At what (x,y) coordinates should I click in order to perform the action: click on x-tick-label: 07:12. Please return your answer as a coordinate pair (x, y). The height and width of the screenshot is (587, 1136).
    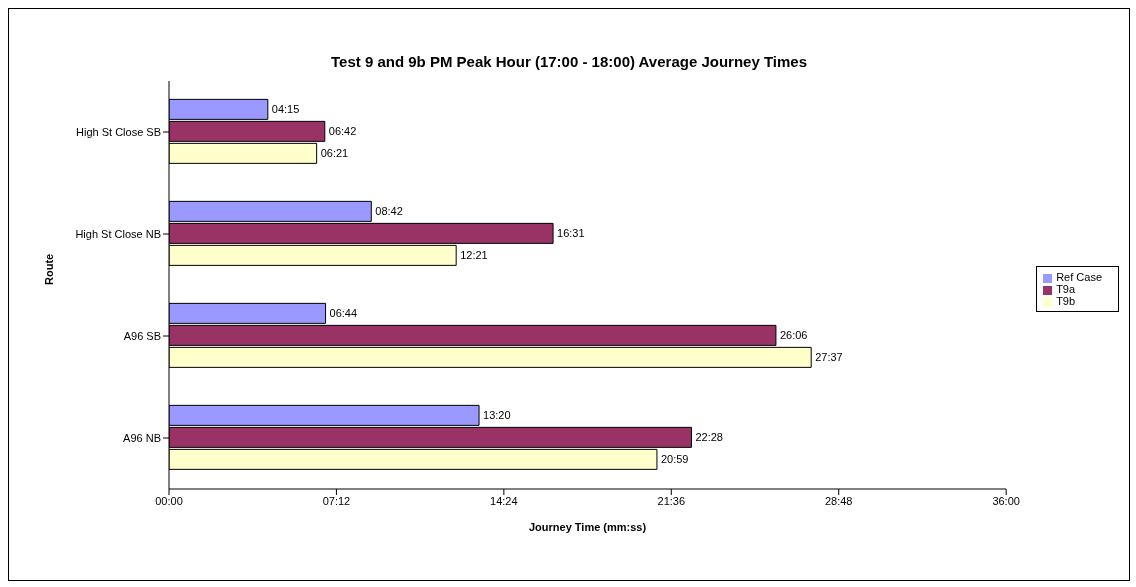
    Looking at the image, I should click on (336, 500).